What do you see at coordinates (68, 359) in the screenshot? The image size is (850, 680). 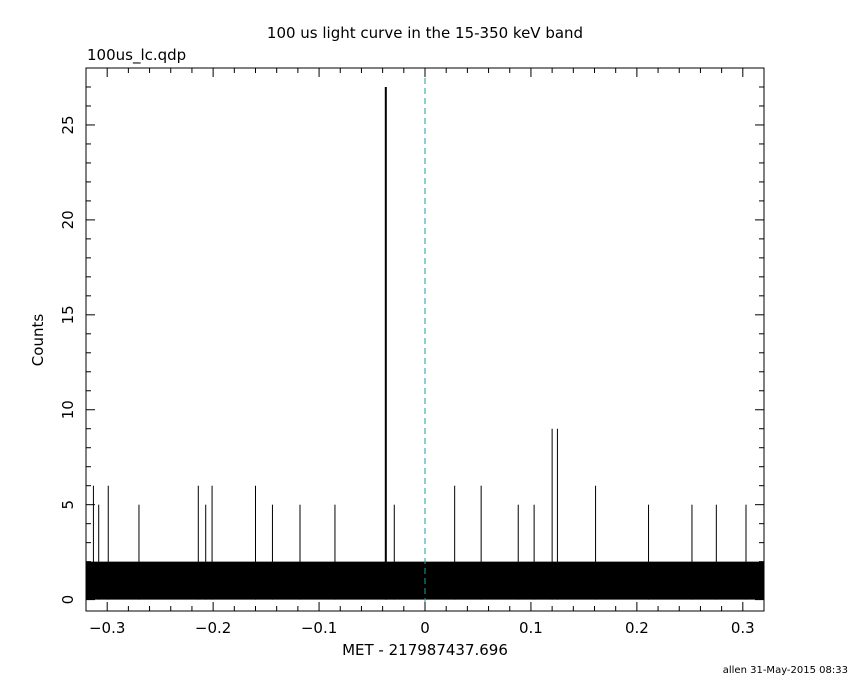 I see `y-tick-labels: 0 5 10 15 20 25` at bounding box center [68, 359].